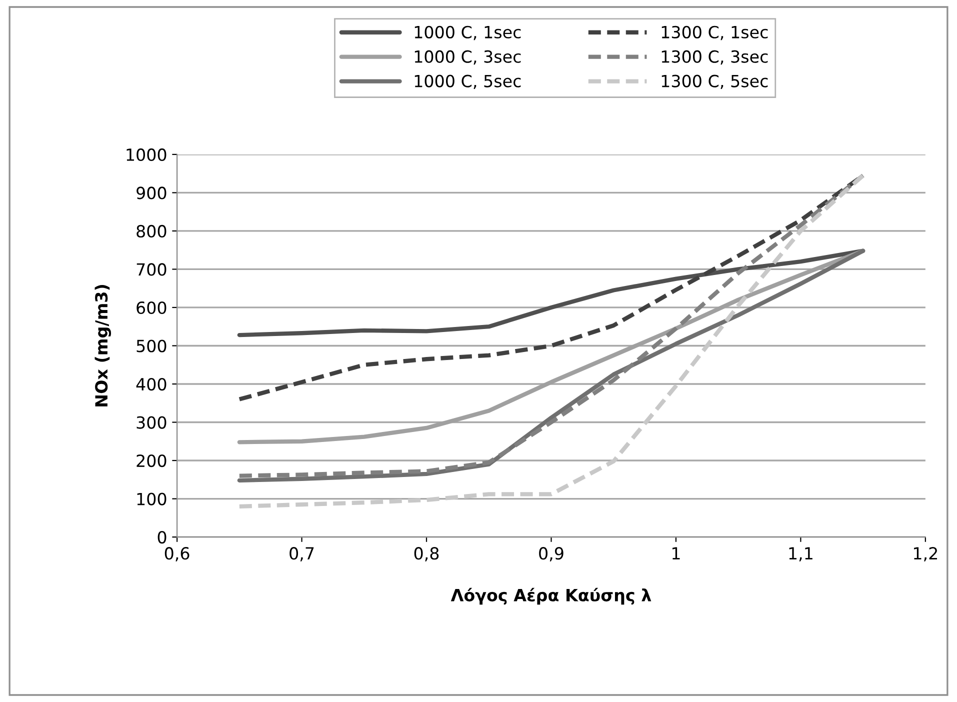 Image resolution: width=957 pixels, height=702 pixels. What do you see at coordinates (426, 554) in the screenshot?
I see `x-tick-label: 0,8` at bounding box center [426, 554].